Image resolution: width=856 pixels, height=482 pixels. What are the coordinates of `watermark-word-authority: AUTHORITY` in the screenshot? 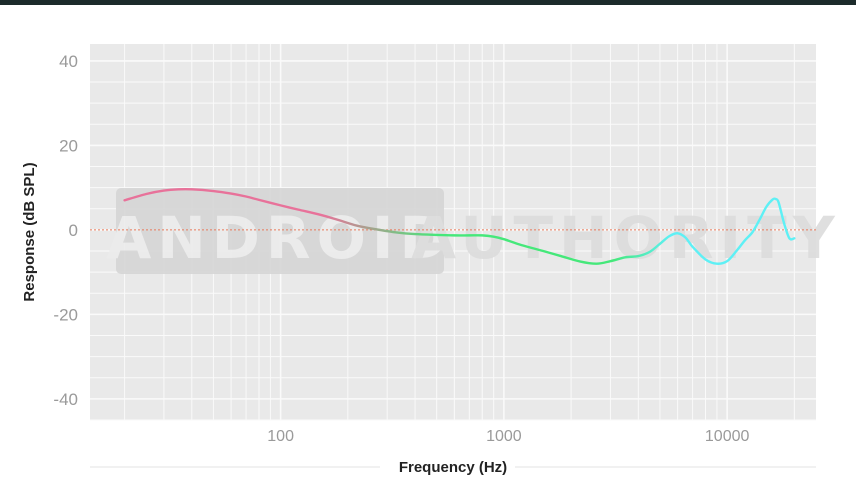 It's located at (625, 238).